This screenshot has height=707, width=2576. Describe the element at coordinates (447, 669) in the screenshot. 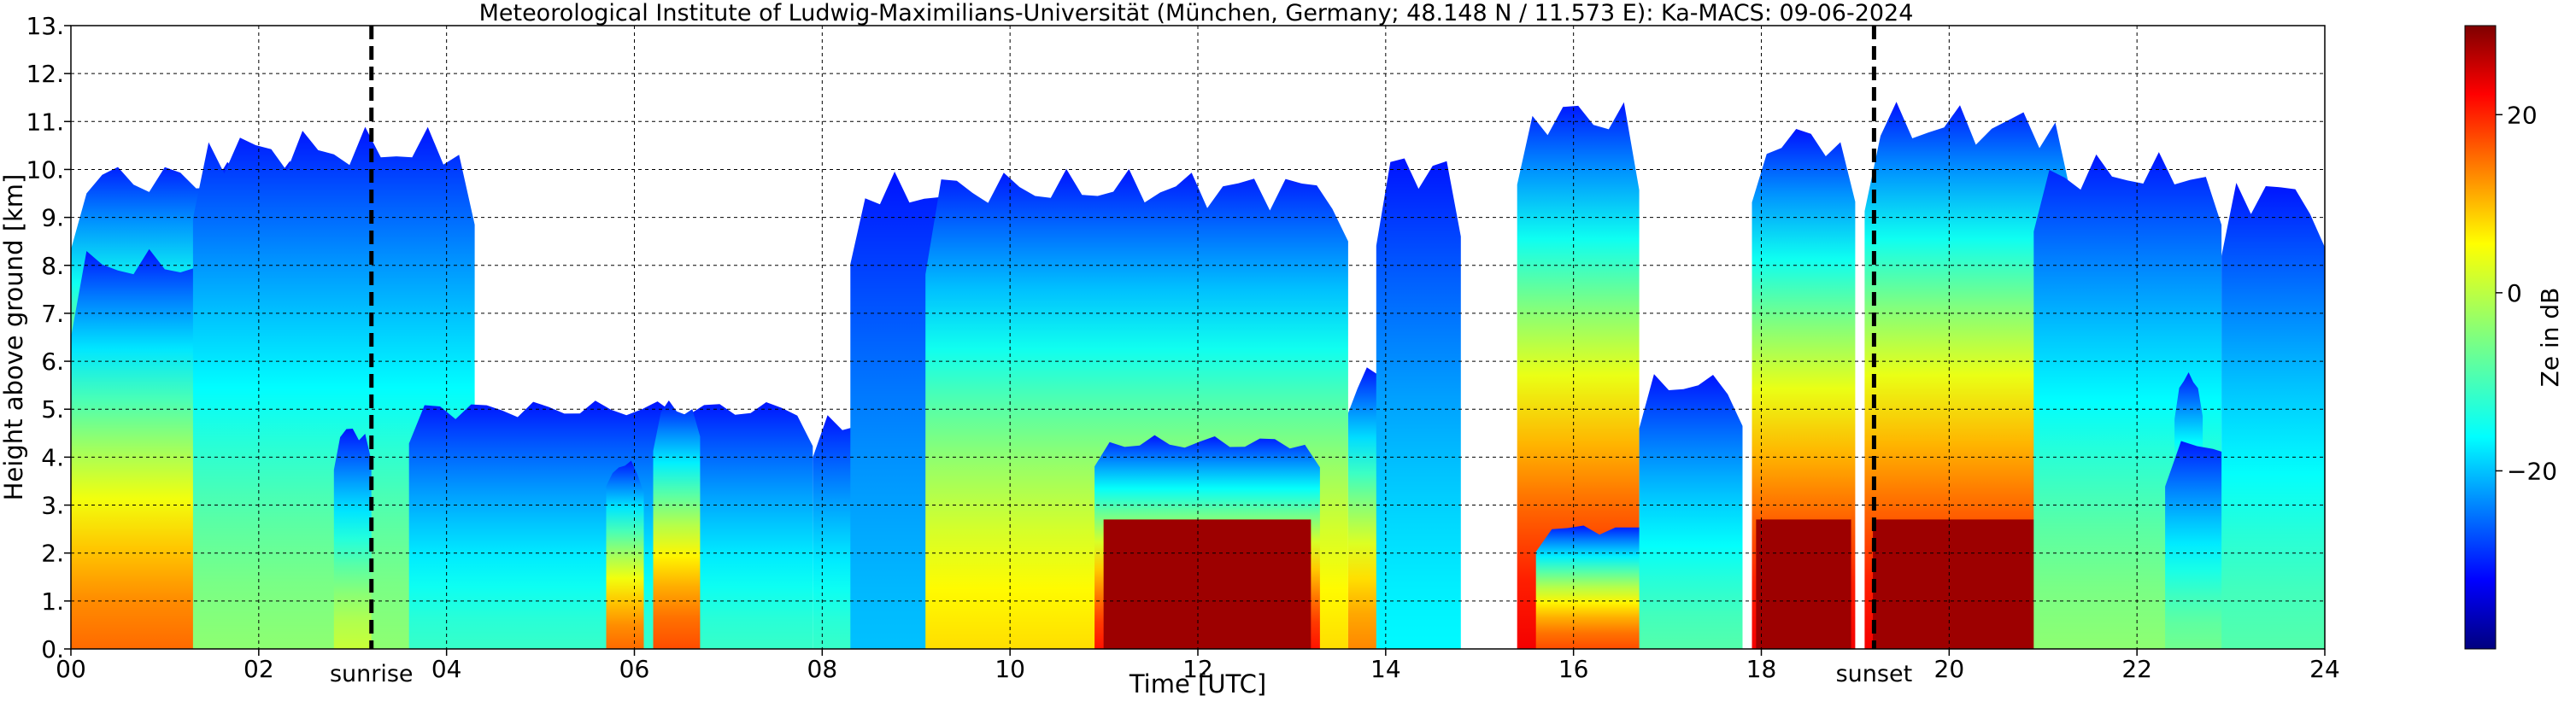

I see `x-tick-label: 04` at that location.